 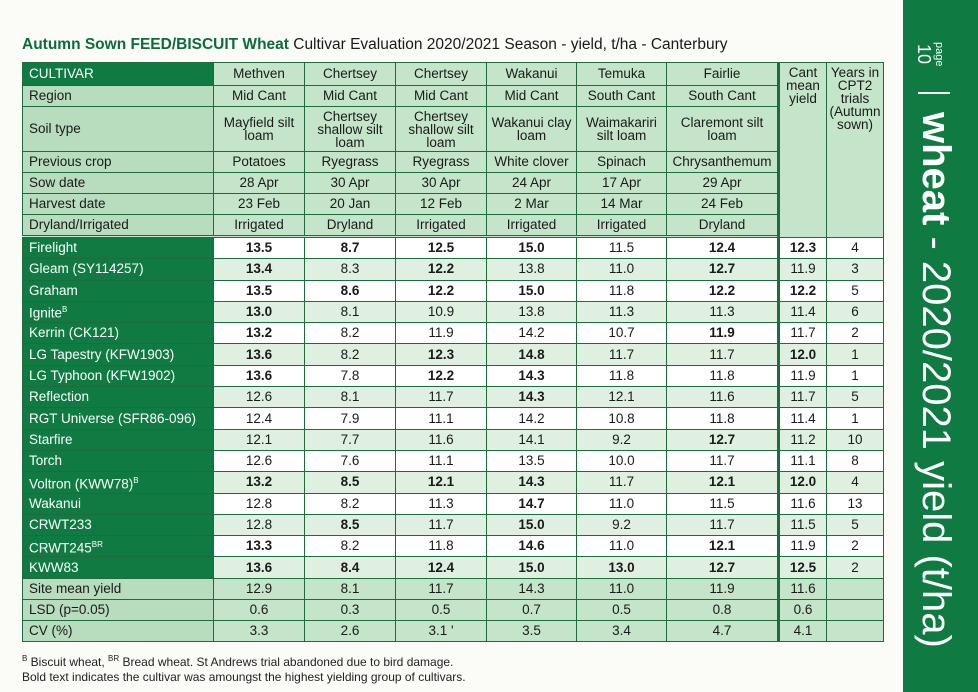 I want to click on stat-cell: 11.0, so click(x=621, y=588).